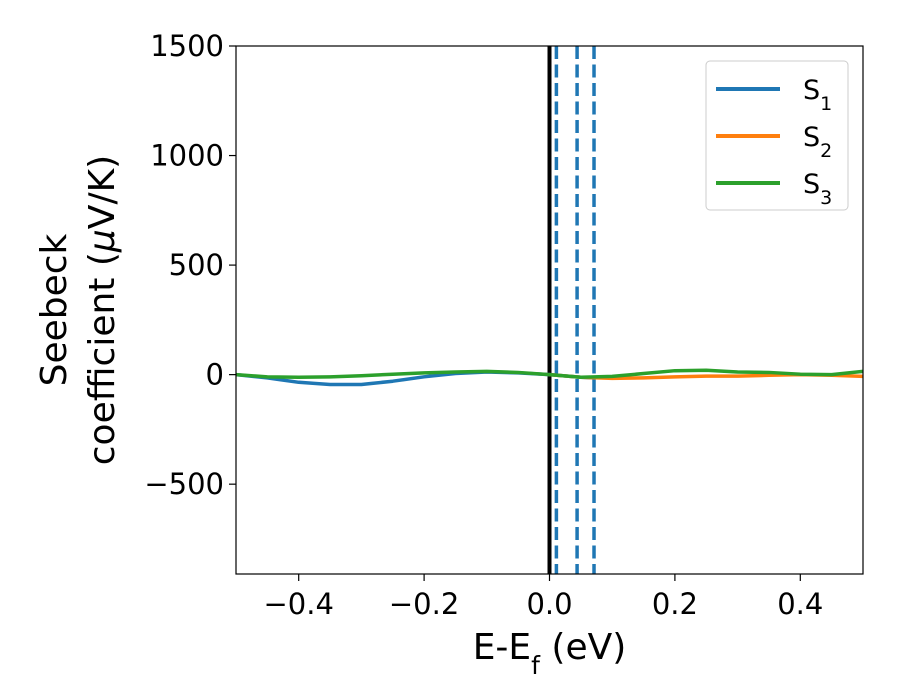  Describe the element at coordinates (54, 309) in the screenshot. I see `svg-text: Seebeck` at that location.